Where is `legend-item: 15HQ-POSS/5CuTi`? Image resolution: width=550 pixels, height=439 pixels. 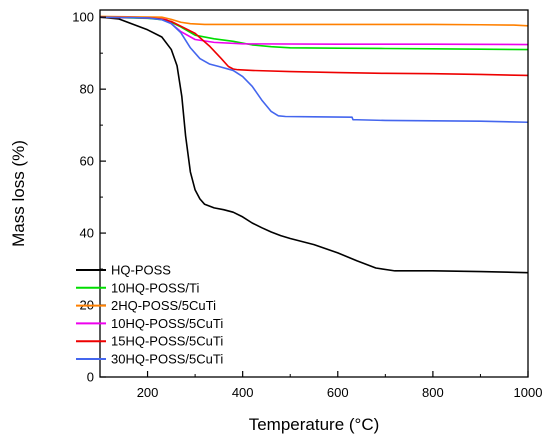 legend-item: 15HQ-POSS/5CuTi is located at coordinates (149, 341).